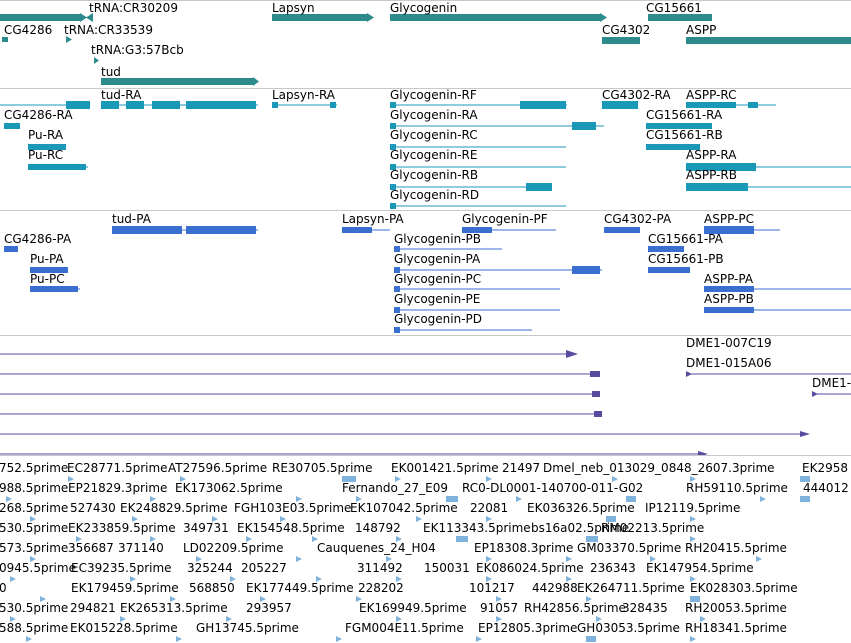 The width and height of the screenshot is (851, 643). What do you see at coordinates (495, 17) in the screenshot?
I see `glycogenin-glyph` at bounding box center [495, 17].